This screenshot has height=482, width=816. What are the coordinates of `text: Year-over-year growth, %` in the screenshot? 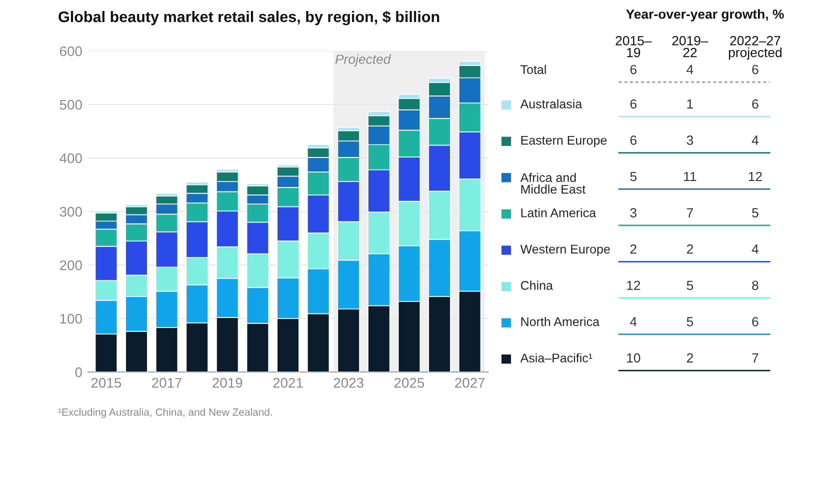 It's located at (705, 15).